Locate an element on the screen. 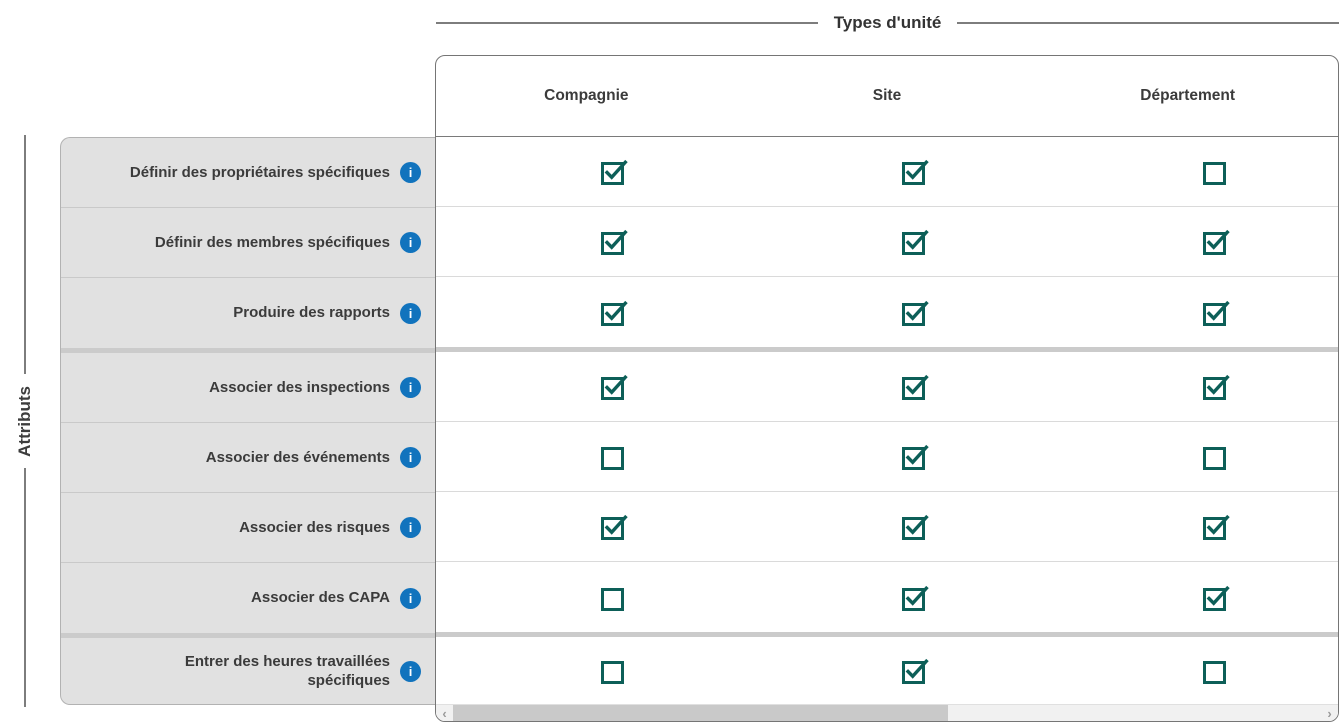 The height and width of the screenshot is (728, 1343). checkbox-unchecked-r8-c3 is located at coordinates (1216, 670).